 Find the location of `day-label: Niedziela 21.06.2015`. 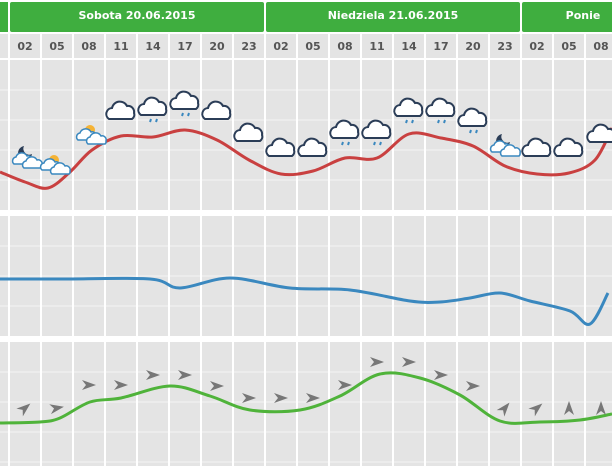

day-label: Niedziela 21.06.2015 is located at coordinates (393, 15).